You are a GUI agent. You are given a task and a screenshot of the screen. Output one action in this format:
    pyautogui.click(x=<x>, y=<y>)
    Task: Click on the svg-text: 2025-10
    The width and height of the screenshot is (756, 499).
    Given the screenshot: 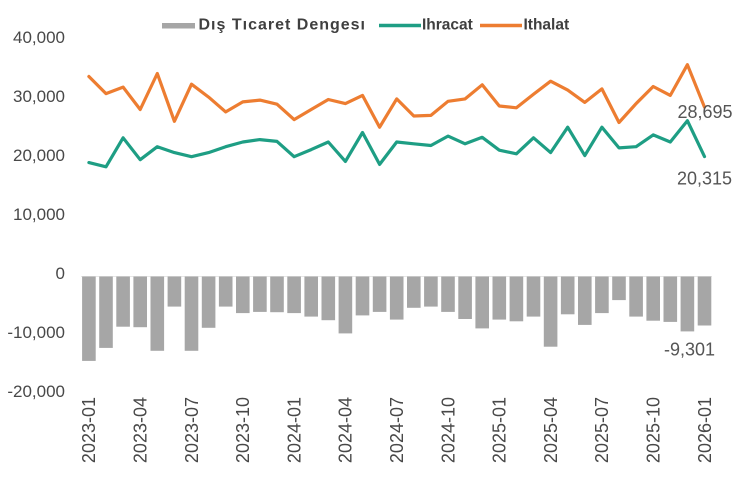 What is the action you would take?
    pyautogui.click(x=653, y=430)
    